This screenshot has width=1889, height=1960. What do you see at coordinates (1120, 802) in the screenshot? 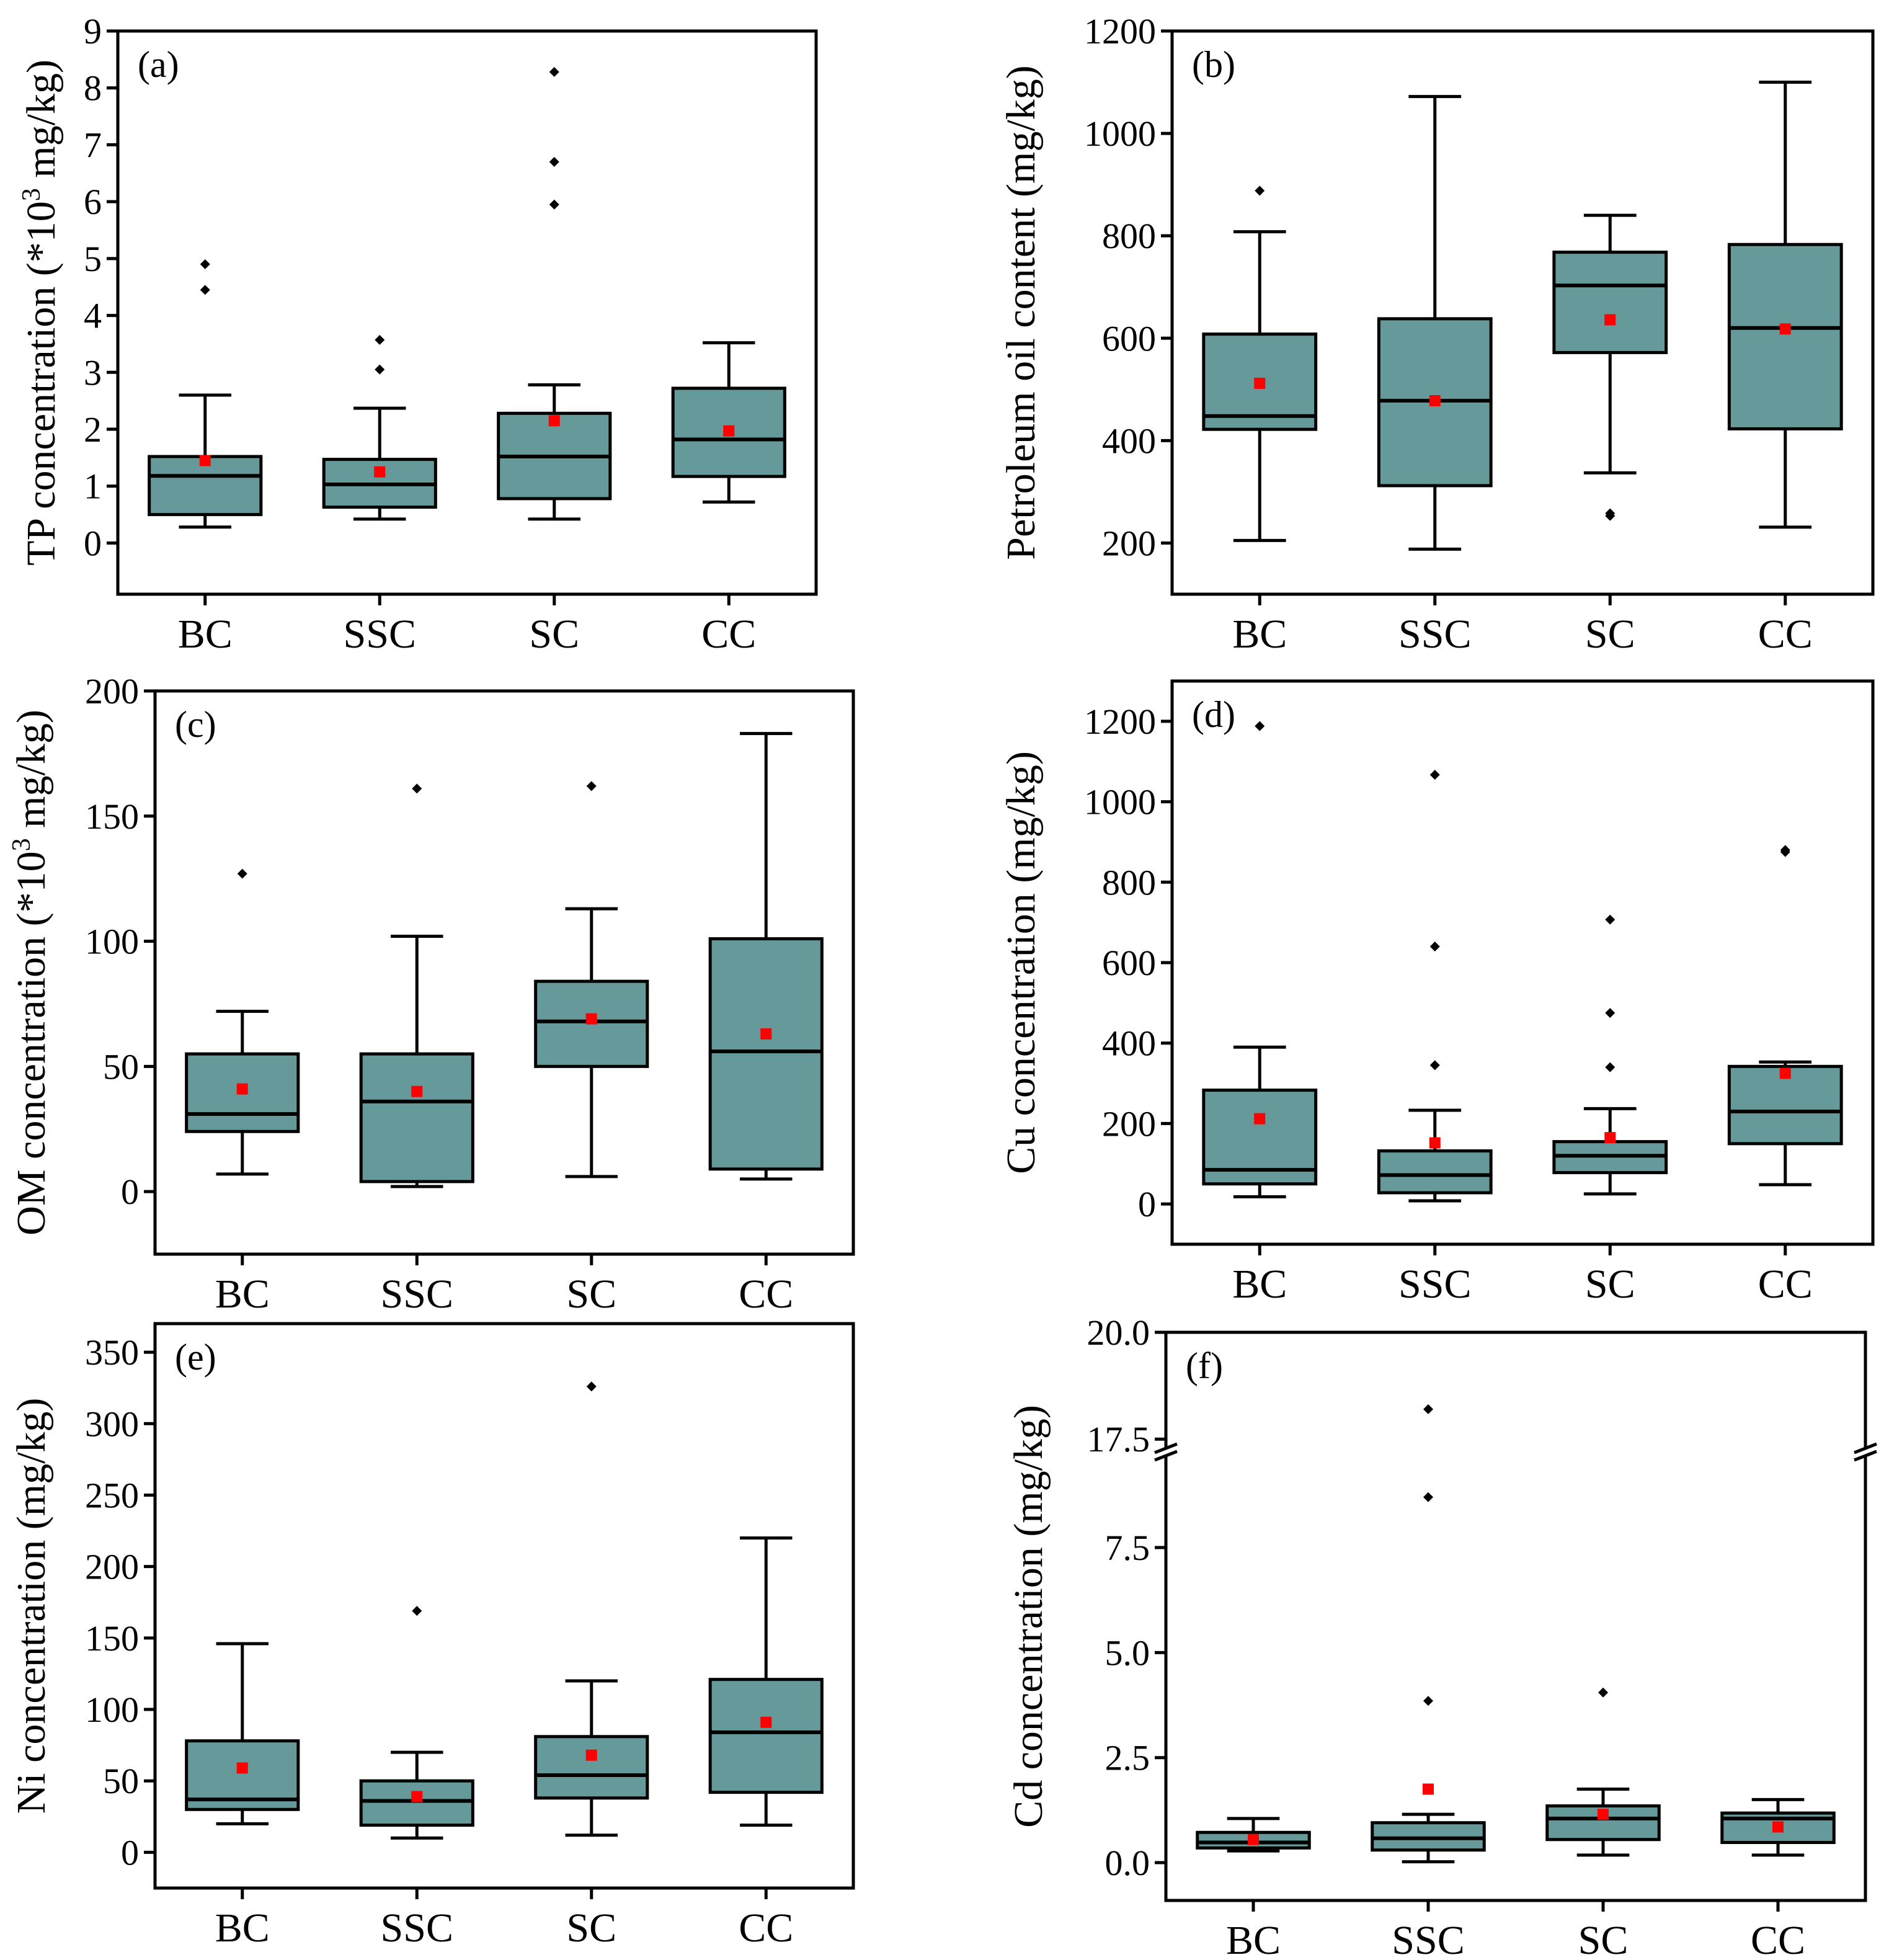
I see `y-tick-label: 1000` at bounding box center [1120, 802].